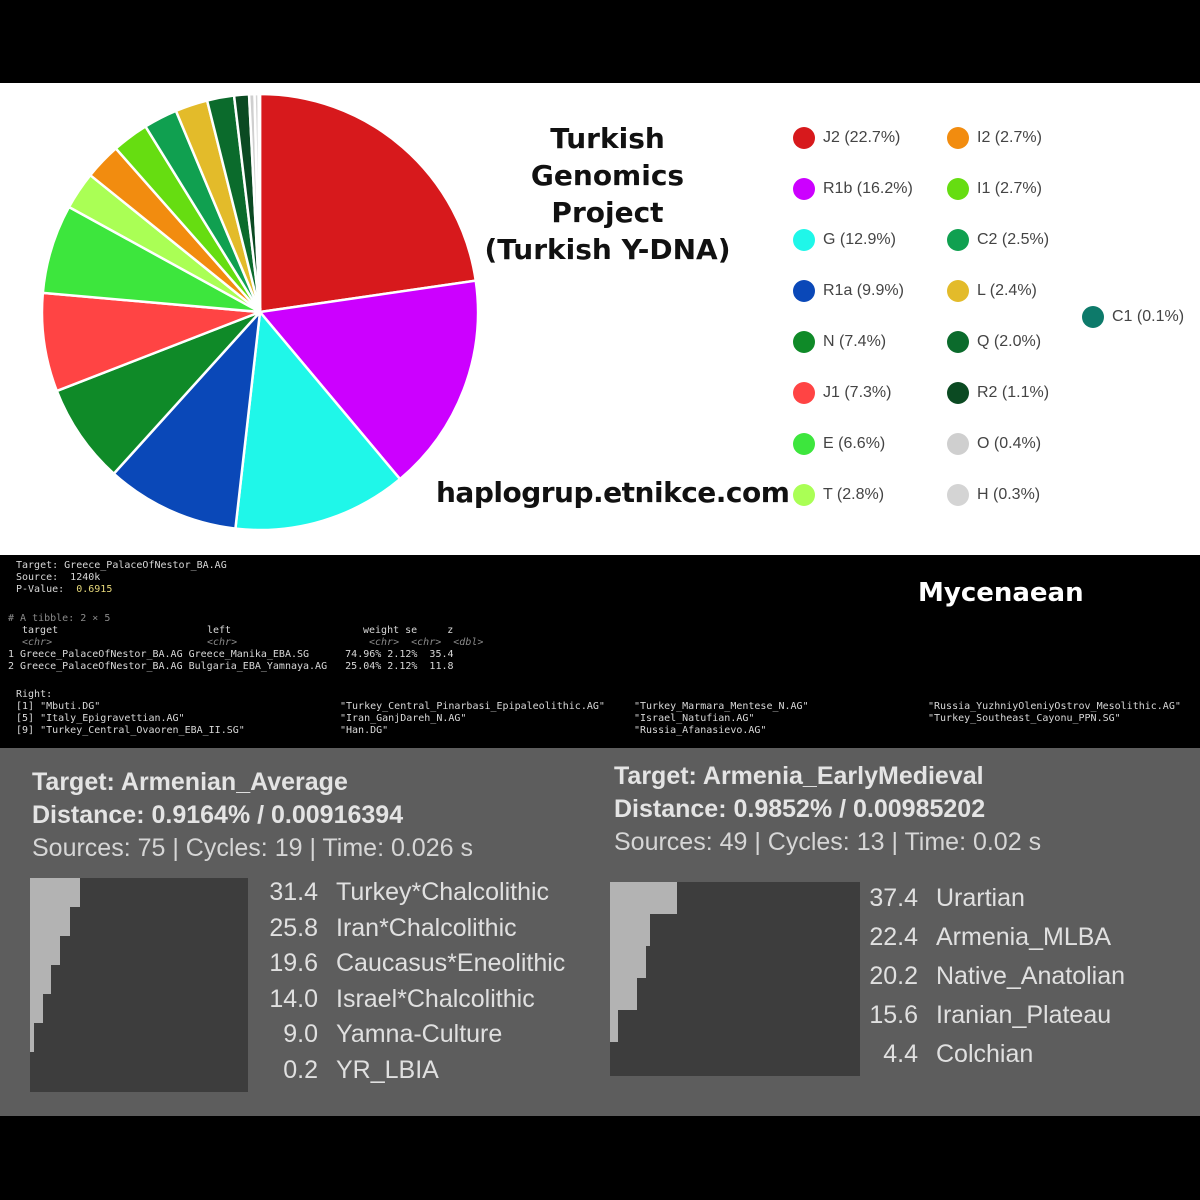 The image size is (1200, 1200). What do you see at coordinates (694, 718) in the screenshot?
I see `console-right-7: "Israel_Natufian.AG"` at bounding box center [694, 718].